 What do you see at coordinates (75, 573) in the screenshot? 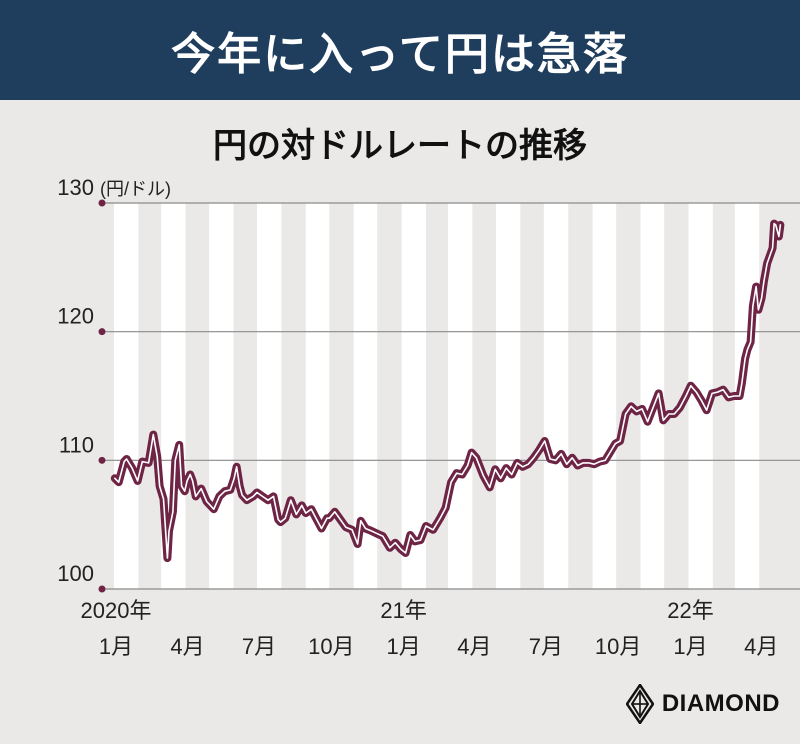
I see `y-tick-label: 100` at bounding box center [75, 573].